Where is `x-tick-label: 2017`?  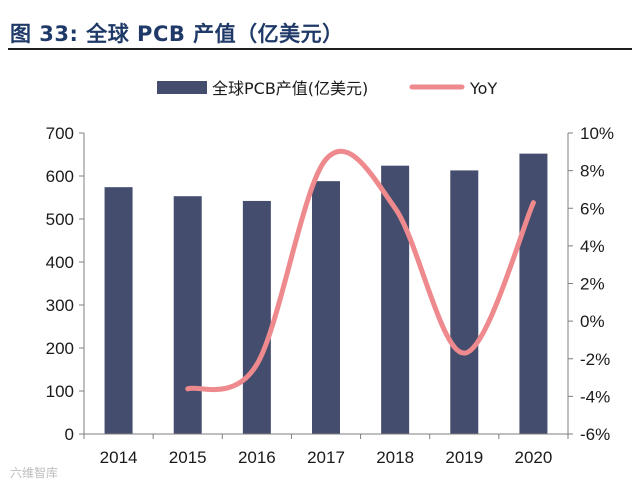
x-tick-label: 2017 is located at coordinates (326, 457).